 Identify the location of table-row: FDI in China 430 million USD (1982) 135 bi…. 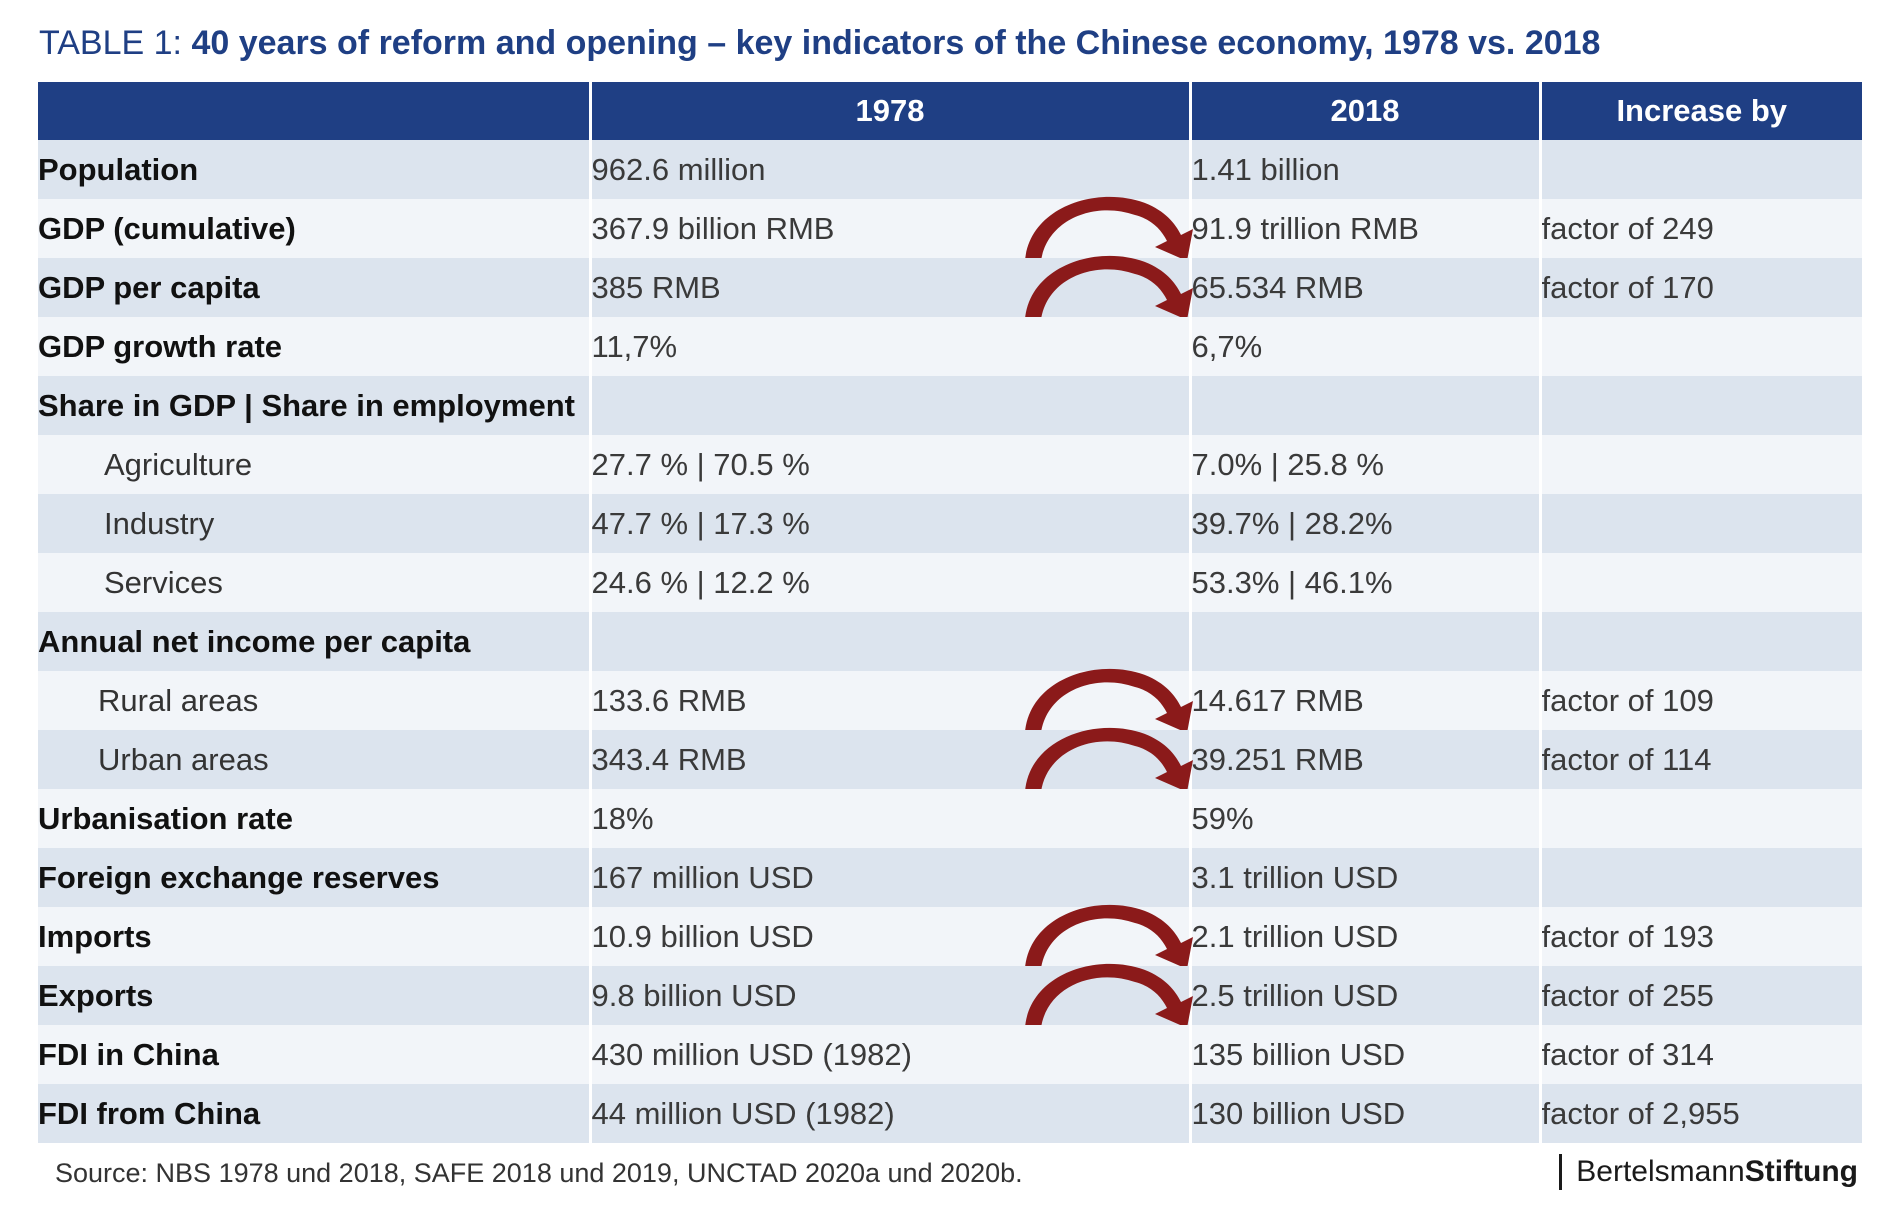
(950, 1054).